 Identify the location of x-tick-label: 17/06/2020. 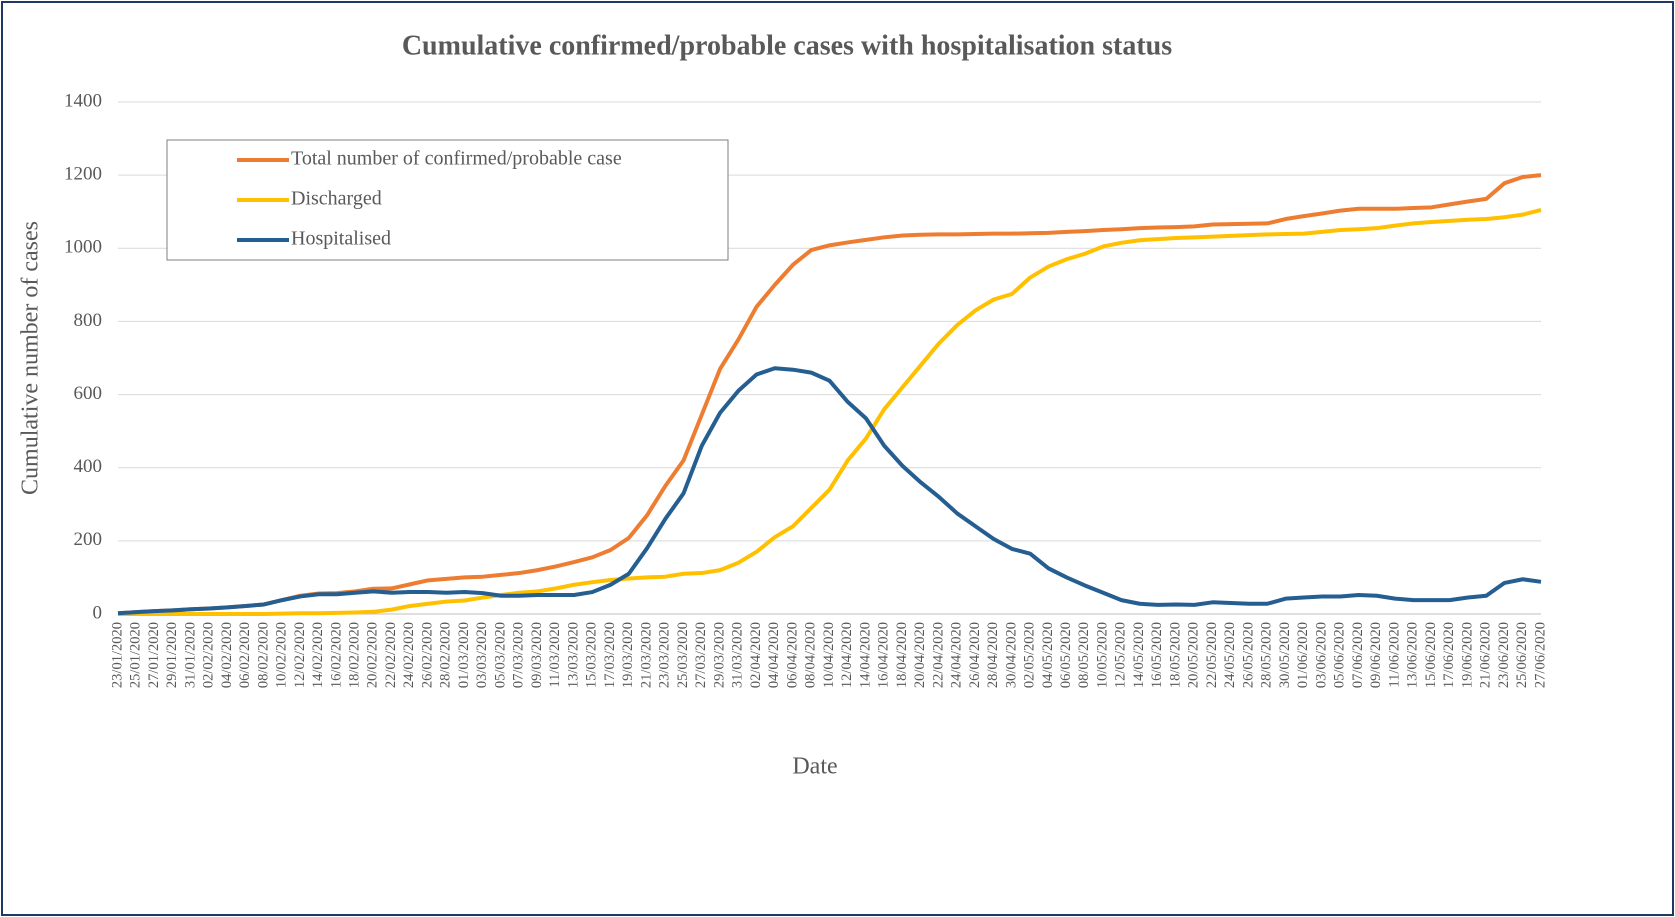
(1449, 655).